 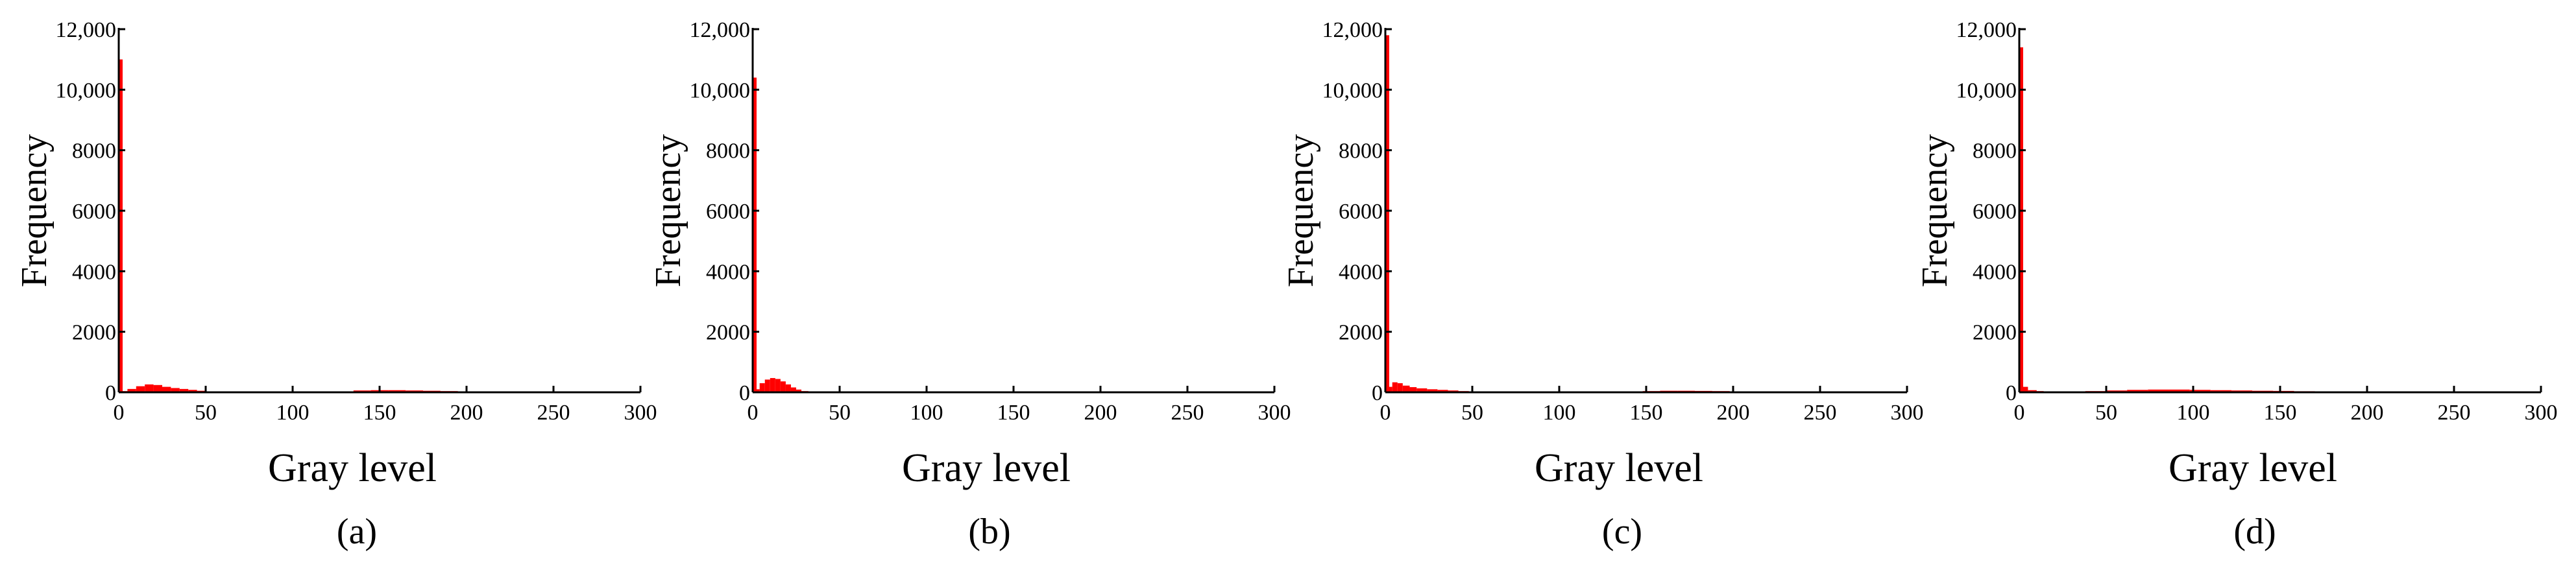 I want to click on panel-caption: (c), so click(x=1622, y=532).